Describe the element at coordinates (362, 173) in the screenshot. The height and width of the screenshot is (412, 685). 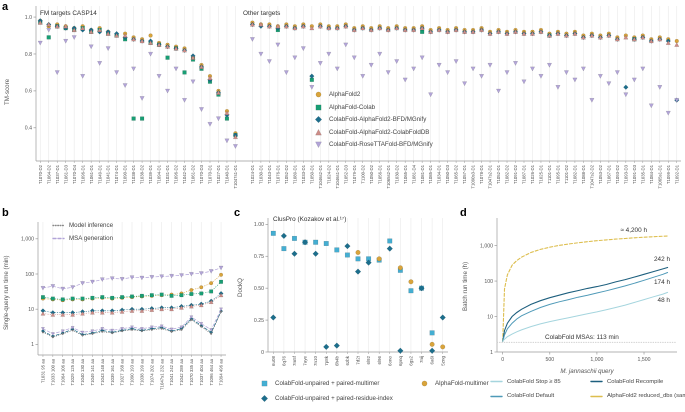
I see `svg-text: T1100-D2` at that location.